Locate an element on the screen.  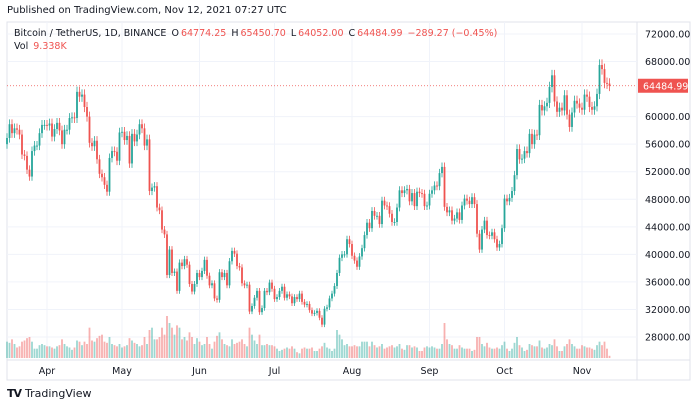
x-tick-label: Aug is located at coordinates (352, 371).